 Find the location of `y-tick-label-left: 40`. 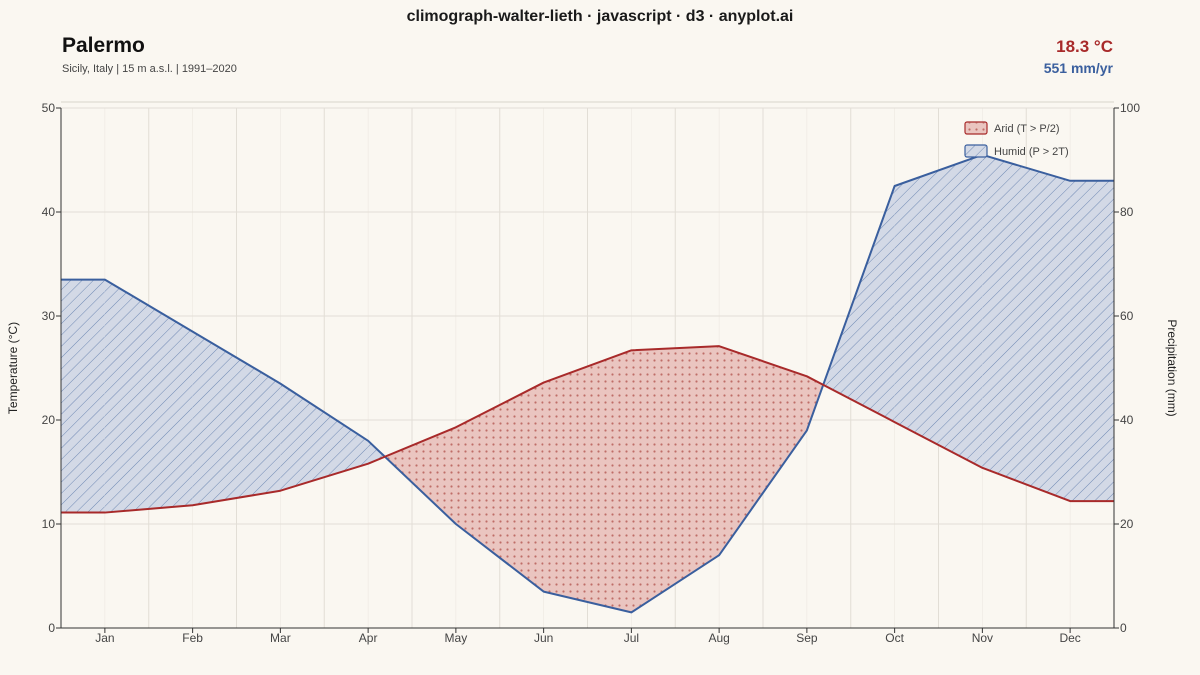

y-tick-label-left: 40 is located at coordinates (49, 212).